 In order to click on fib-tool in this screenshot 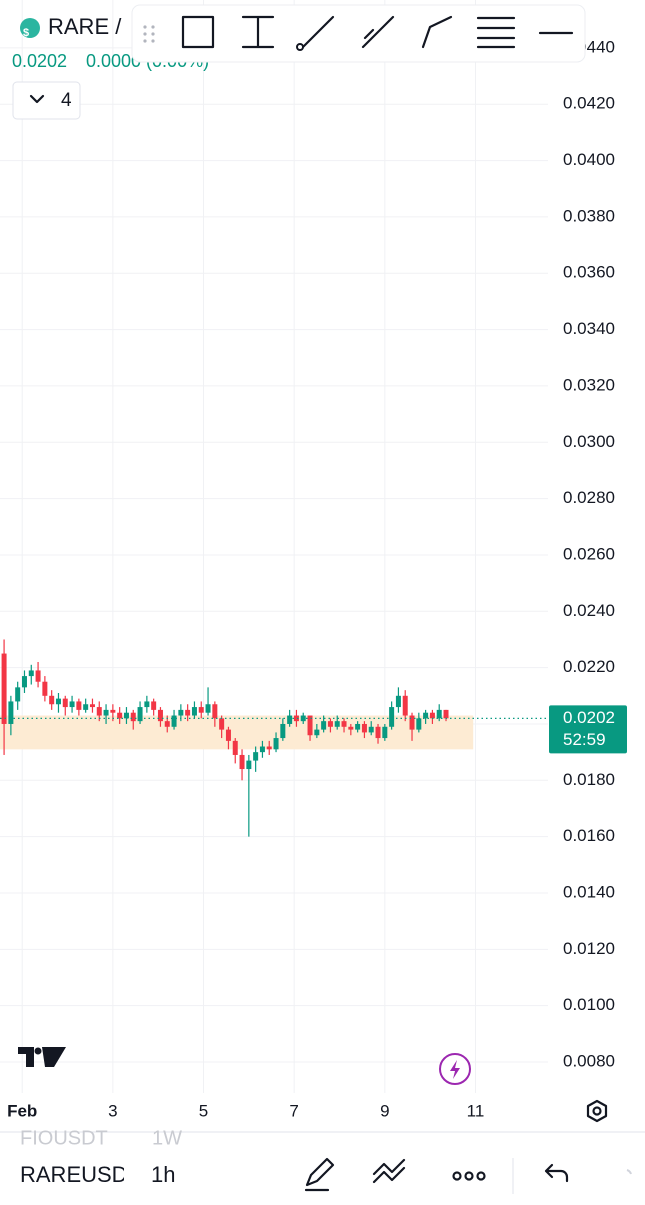, I will do `click(496, 32)`.